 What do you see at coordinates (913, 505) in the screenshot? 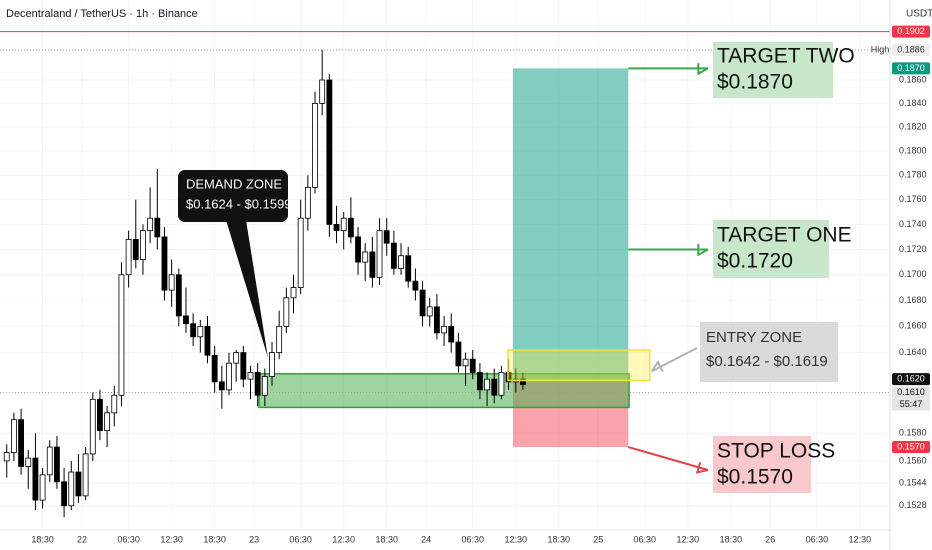
I see `y-tick-label: 0.1528` at bounding box center [913, 505].